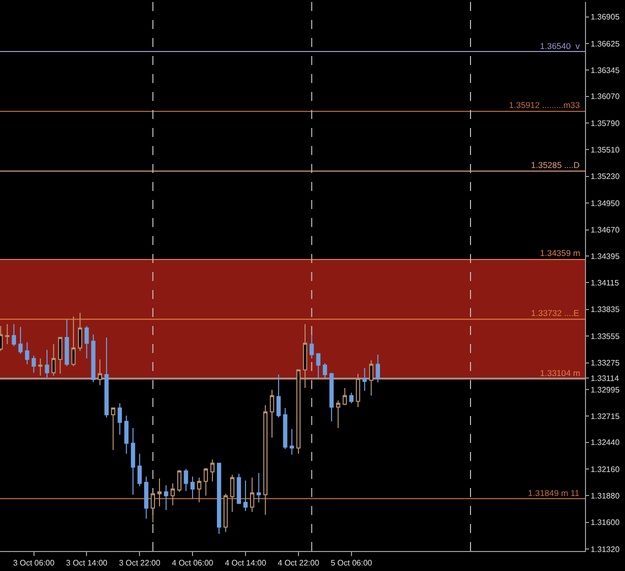 This screenshot has height=571, width=625. I want to click on y-tick-label: 1.31320, so click(605, 549).